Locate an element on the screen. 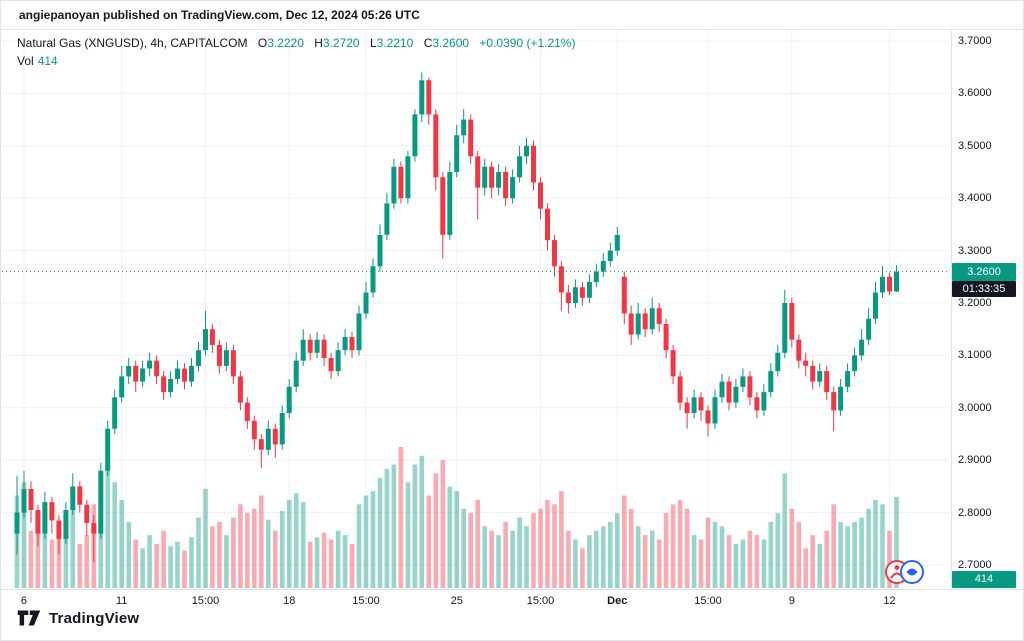  footer-logo: TradingView is located at coordinates (78, 618).